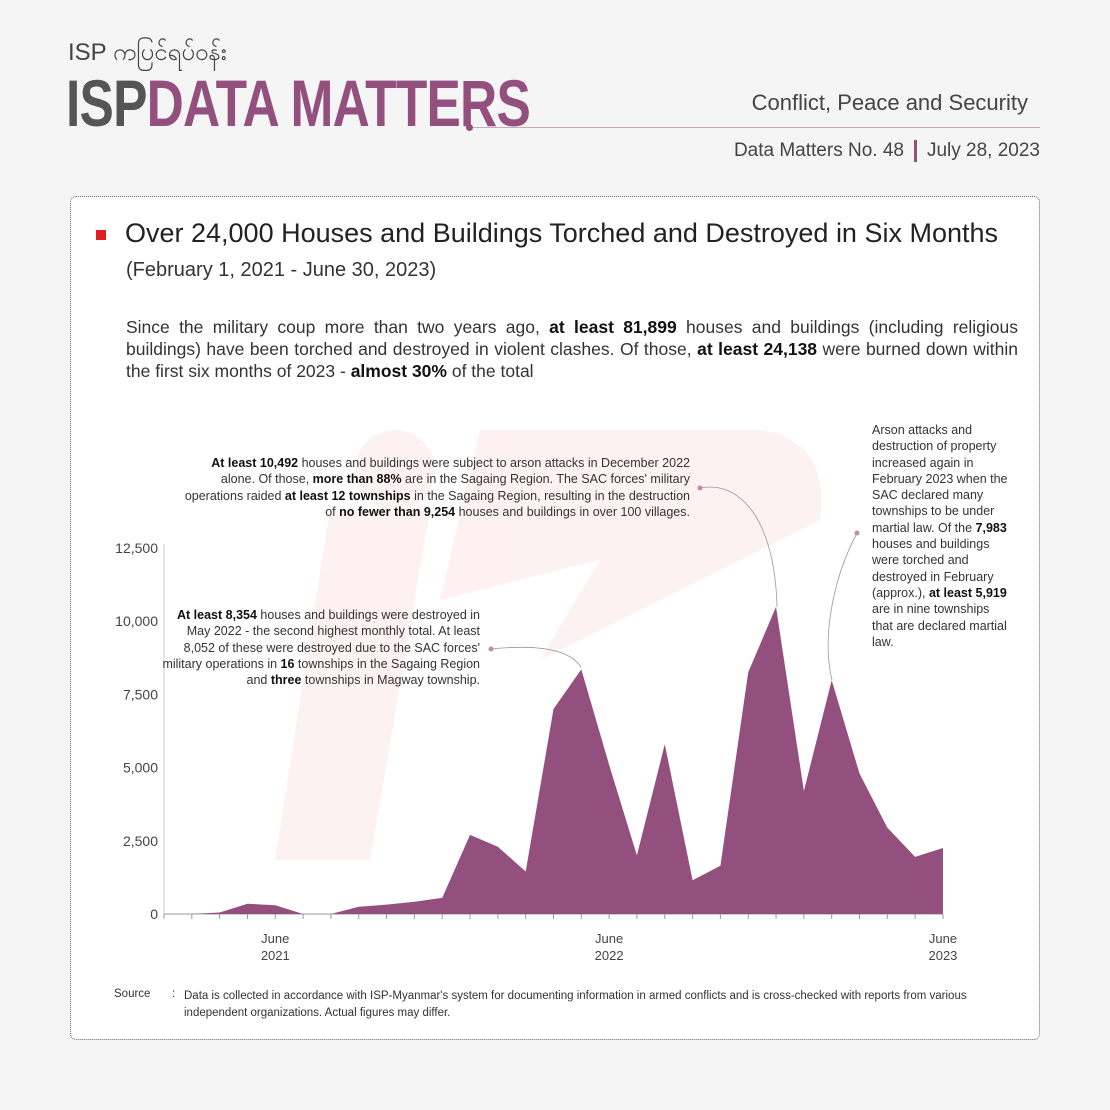  Describe the element at coordinates (857, 533) in the screenshot. I see `callout-dot-feb2023` at that location.